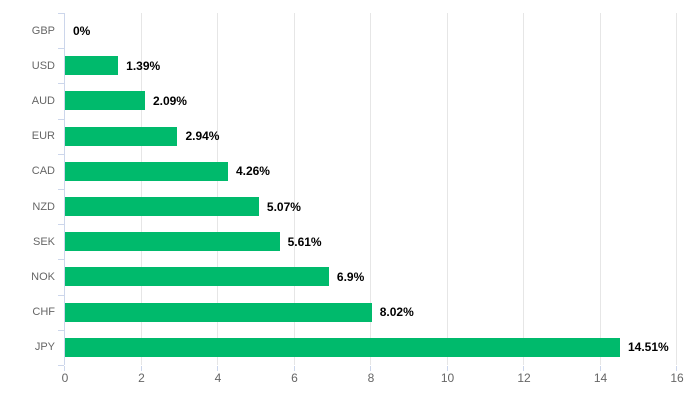 Image resolution: width=689 pixels, height=401 pixels. I want to click on bar-row: 5.61%, so click(371, 241).